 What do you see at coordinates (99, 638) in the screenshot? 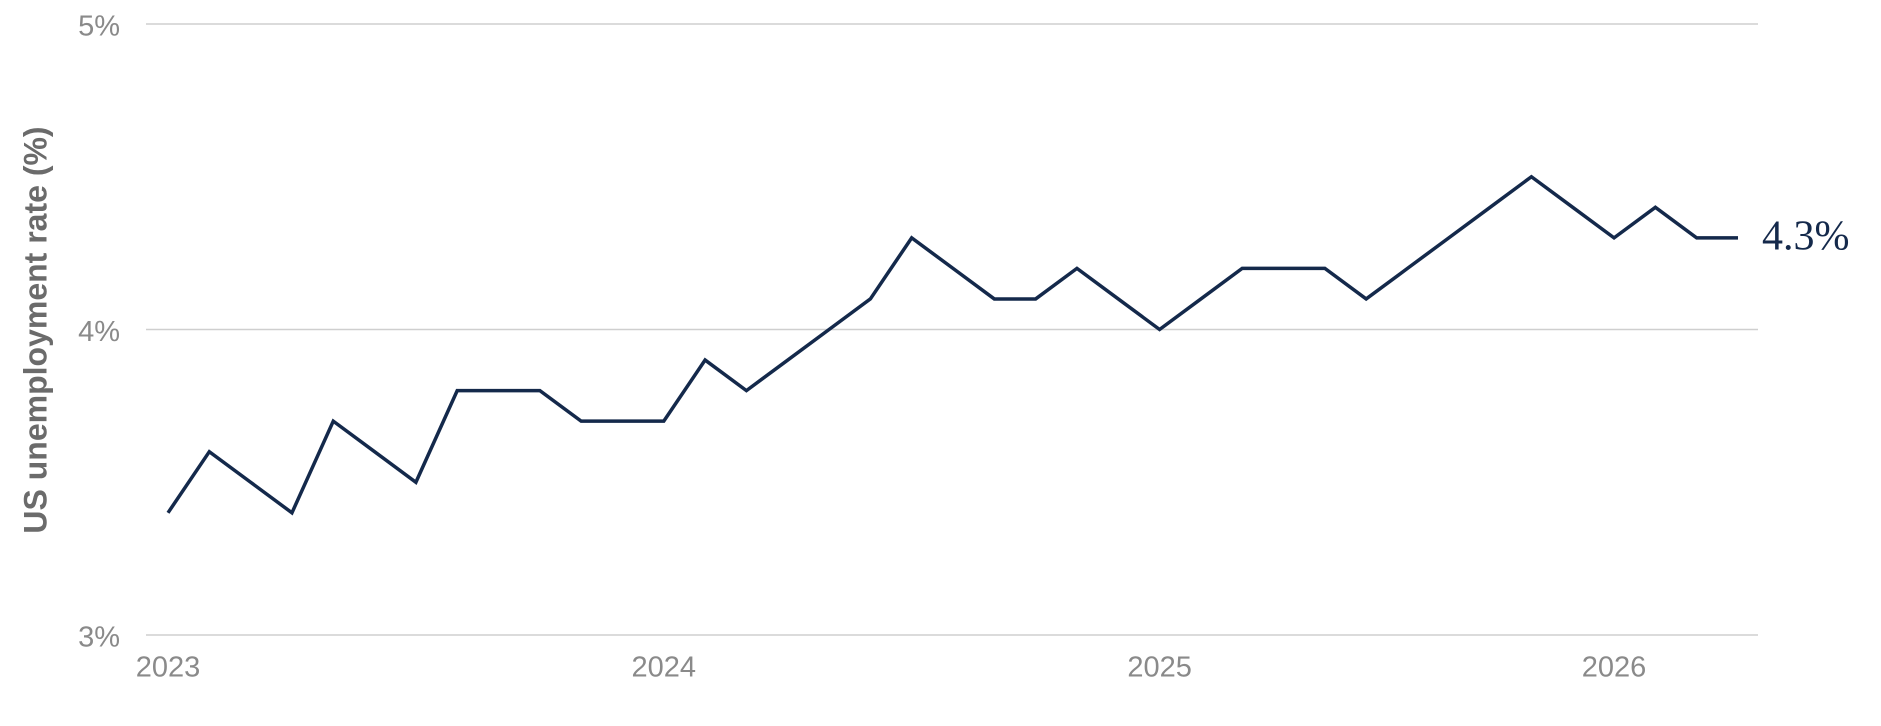
I see `y-tick-label: 3%` at bounding box center [99, 638].